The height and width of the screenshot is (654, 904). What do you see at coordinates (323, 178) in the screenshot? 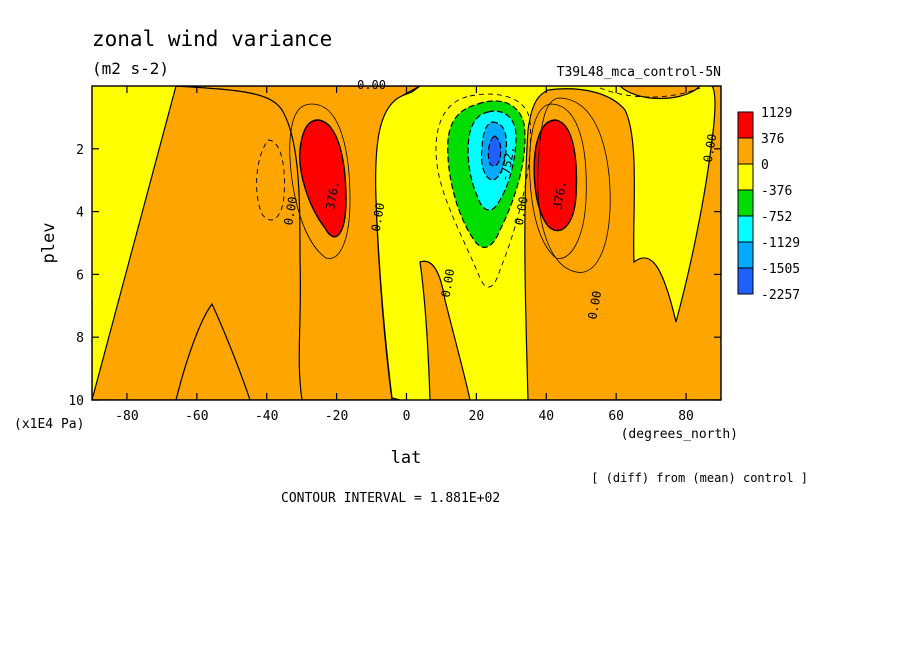
I see `red-core-south` at bounding box center [323, 178].